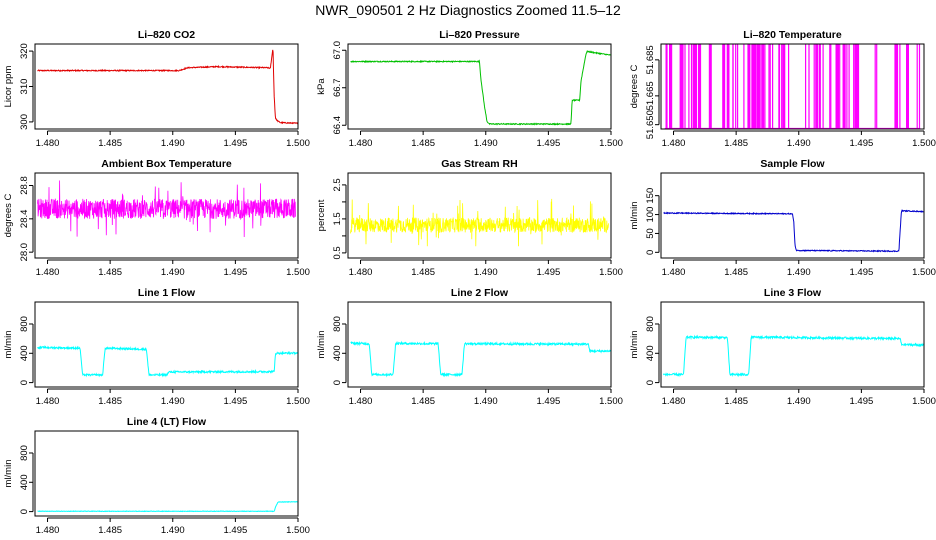 The height and width of the screenshot is (540, 936). What do you see at coordinates (793, 293) in the screenshot?
I see `panel-title: Line 3 Flow` at bounding box center [793, 293].